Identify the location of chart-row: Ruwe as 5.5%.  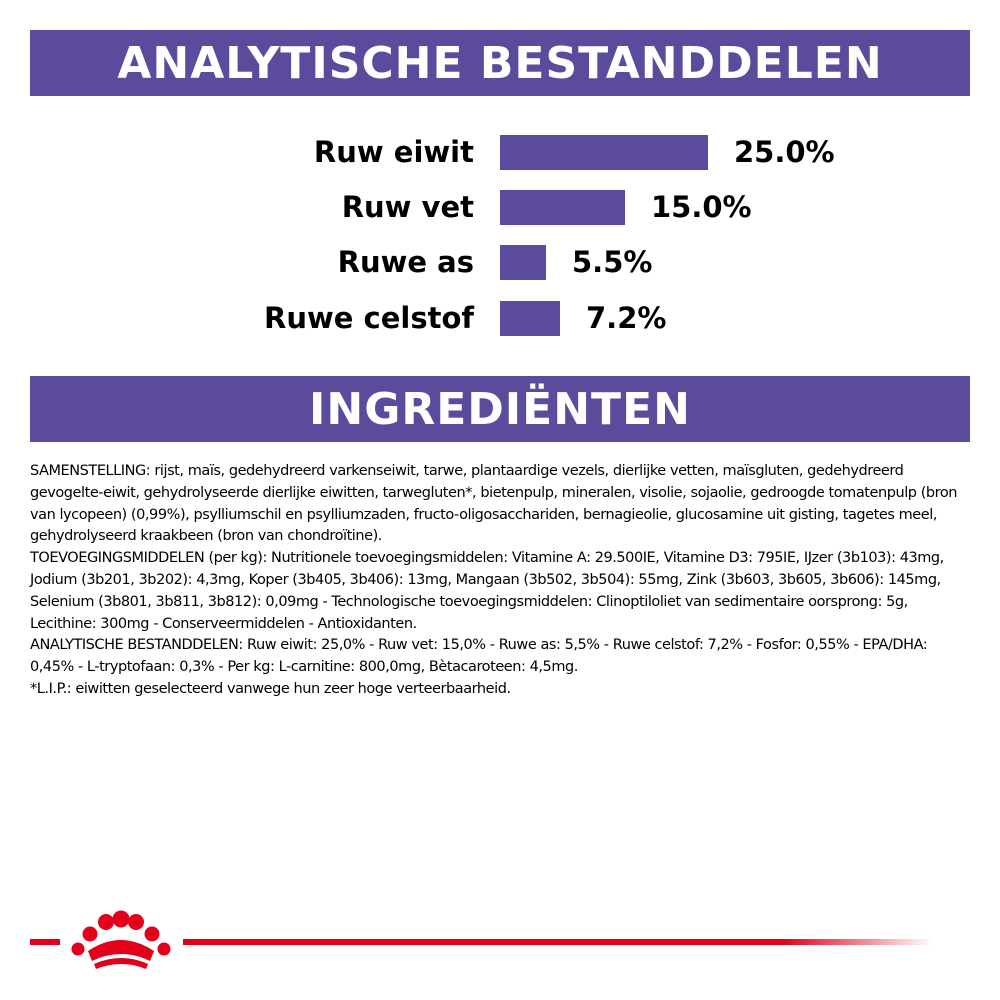
(500, 262).